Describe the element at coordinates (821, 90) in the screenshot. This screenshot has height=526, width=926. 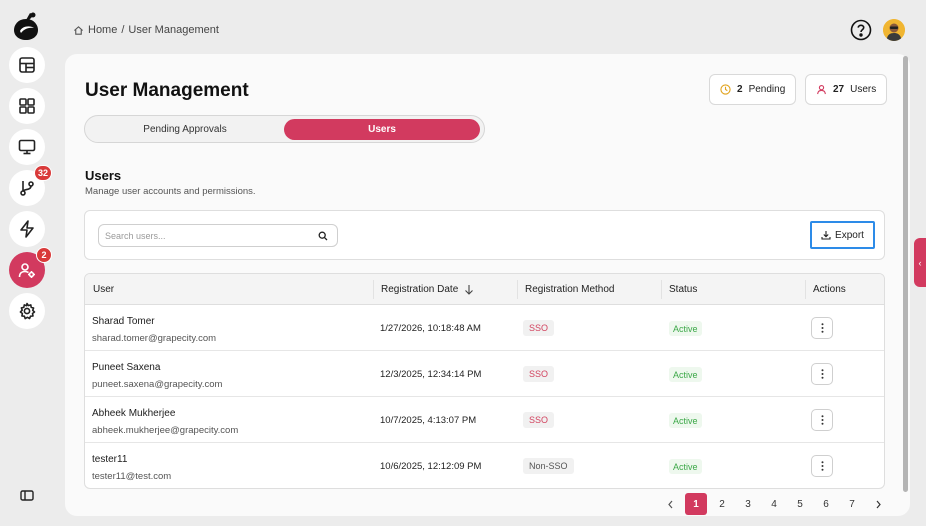
I see `user-icon` at that location.